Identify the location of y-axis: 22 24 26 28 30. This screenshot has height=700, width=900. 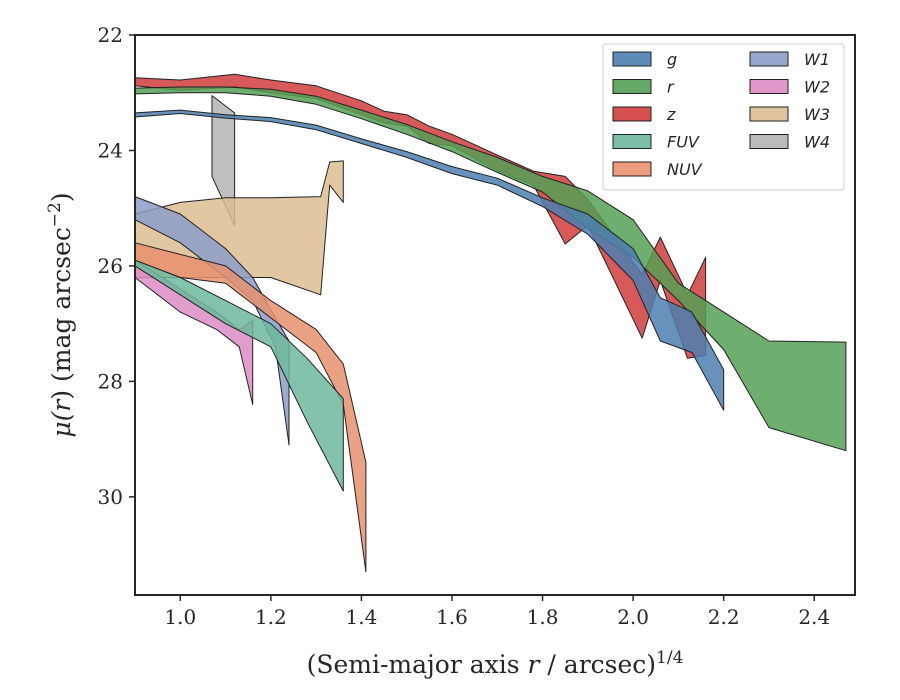
(116, 266).